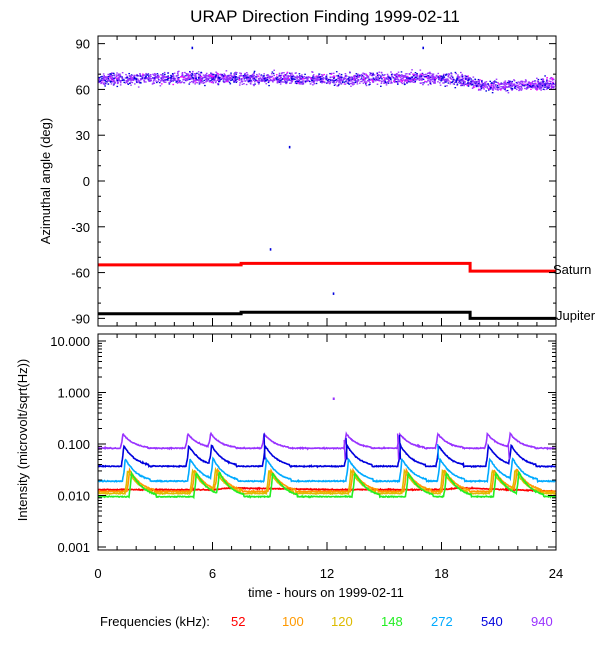 The height and width of the screenshot is (650, 600). What do you see at coordinates (212, 573) in the screenshot?
I see `x-tick-label: 6` at bounding box center [212, 573].